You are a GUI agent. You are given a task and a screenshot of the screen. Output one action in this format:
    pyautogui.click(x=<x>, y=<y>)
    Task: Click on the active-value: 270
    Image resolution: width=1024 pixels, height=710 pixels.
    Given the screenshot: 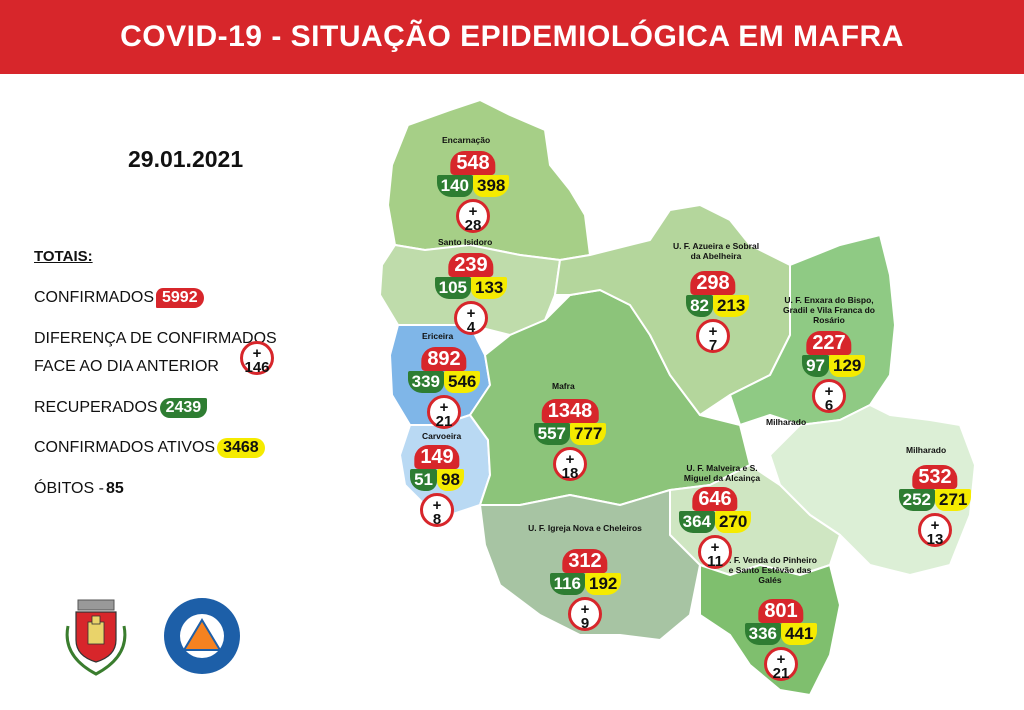 What is the action you would take?
    pyautogui.click(x=733, y=522)
    